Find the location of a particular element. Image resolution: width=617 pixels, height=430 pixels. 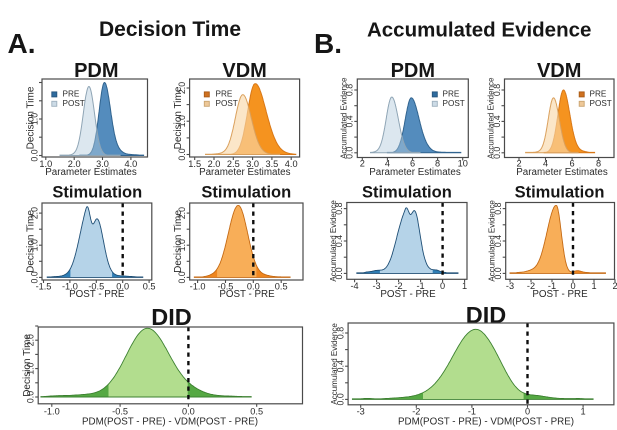

svg-text: 6 is located at coordinates (572, 163).